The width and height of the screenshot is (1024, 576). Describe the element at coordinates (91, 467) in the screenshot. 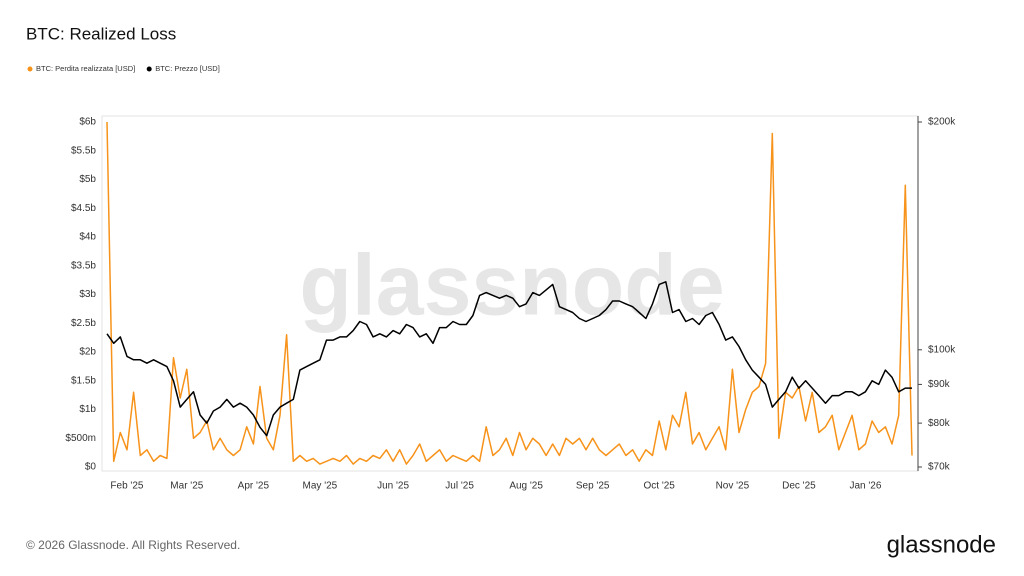

I see `y-tick-label: $0` at that location.